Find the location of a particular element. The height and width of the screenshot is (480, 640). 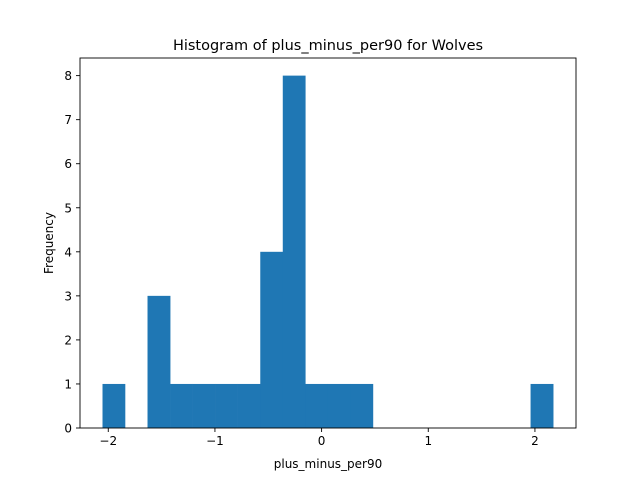

y-tick-label: 4 is located at coordinates (68, 252).